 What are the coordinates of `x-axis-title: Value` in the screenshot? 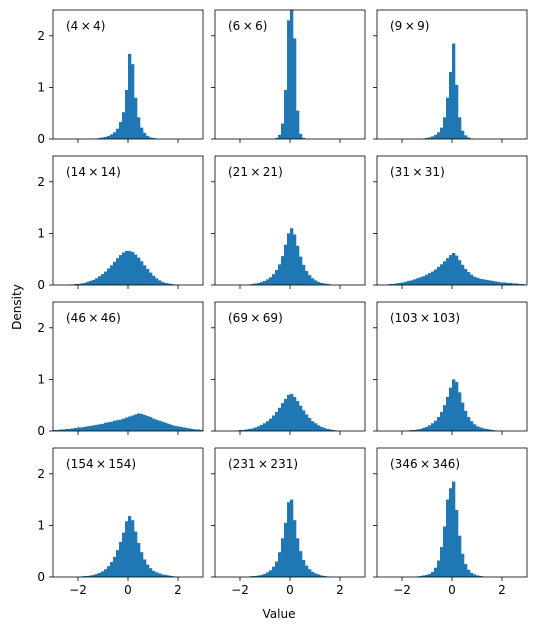 It's located at (279, 614).